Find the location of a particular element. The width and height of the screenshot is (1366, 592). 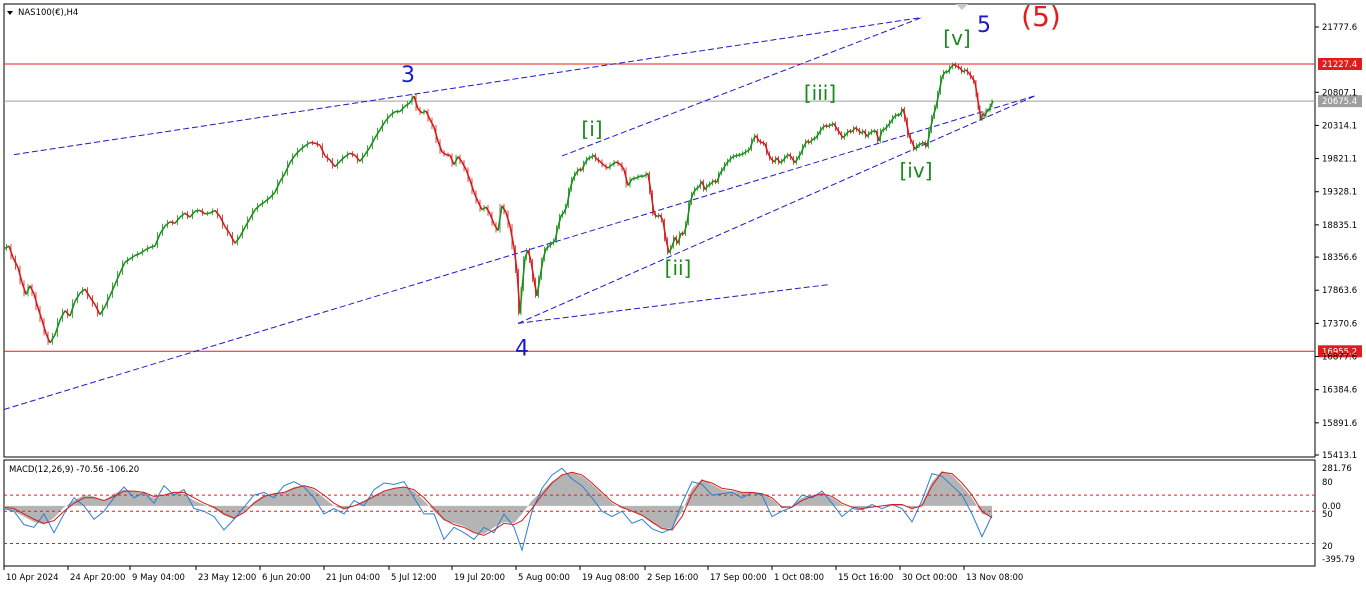

wave-label: 4 is located at coordinates (522, 349).